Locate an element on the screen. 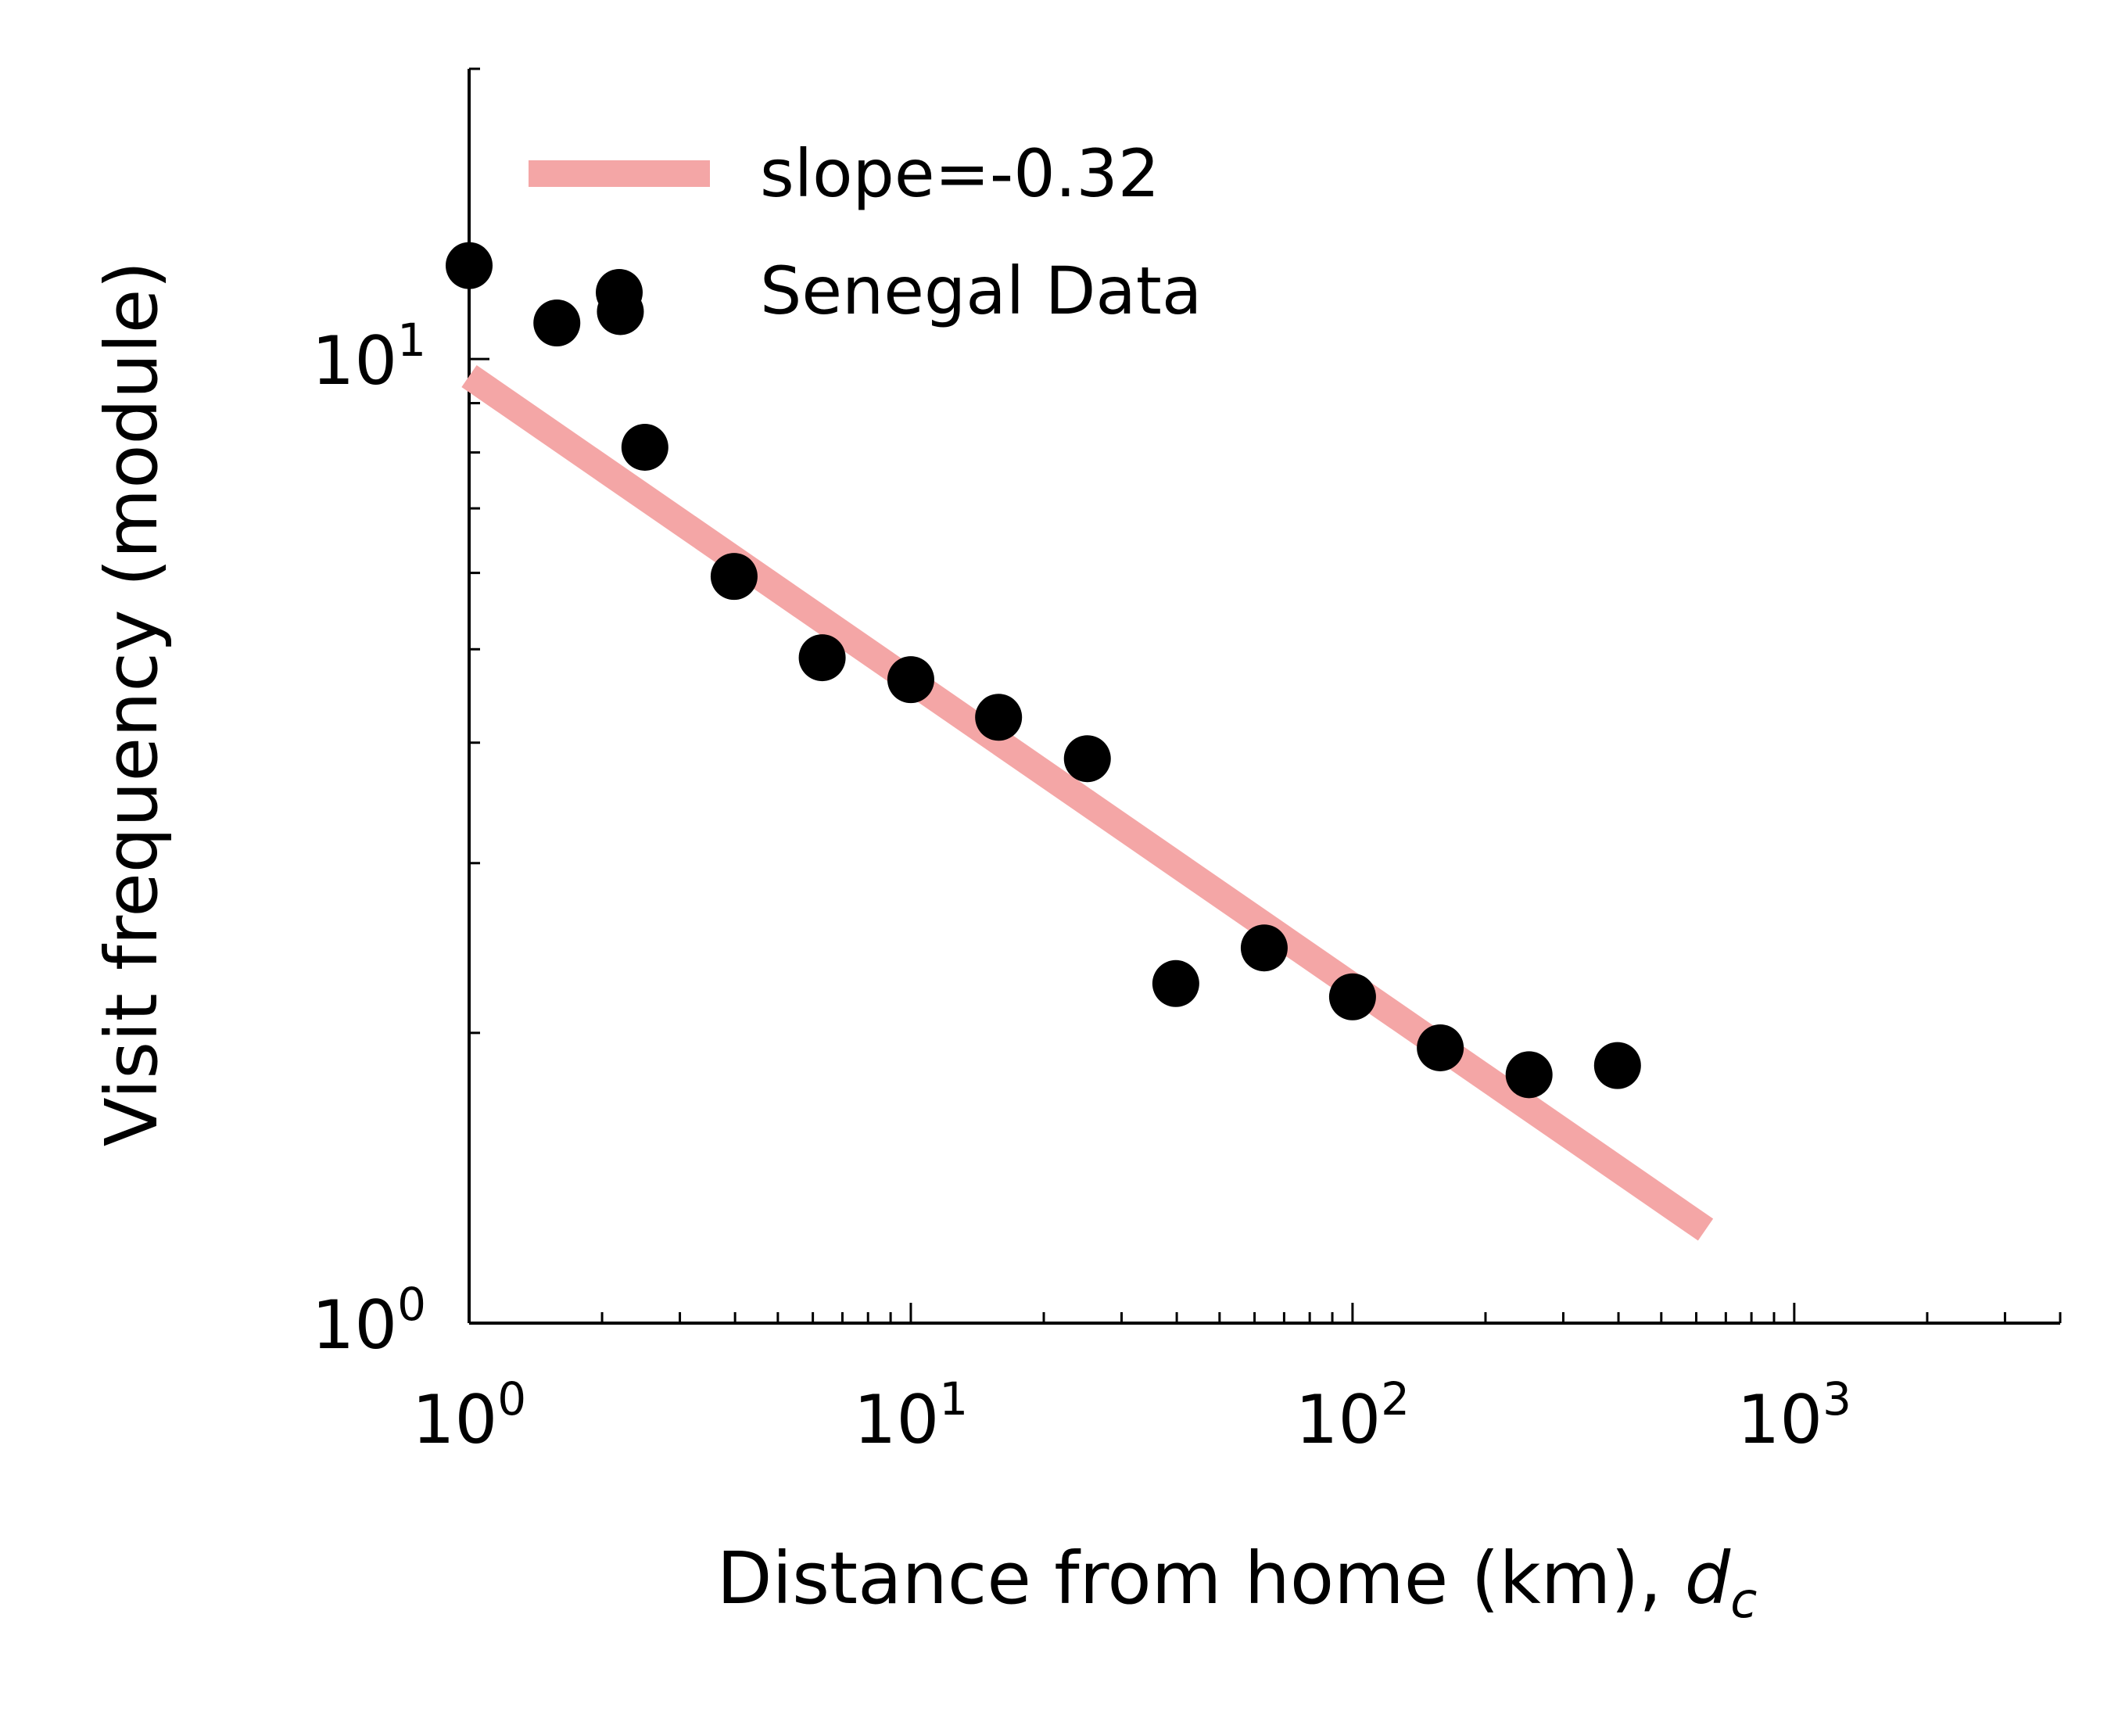  legend-label-data: Senegal Data is located at coordinates (981, 291).